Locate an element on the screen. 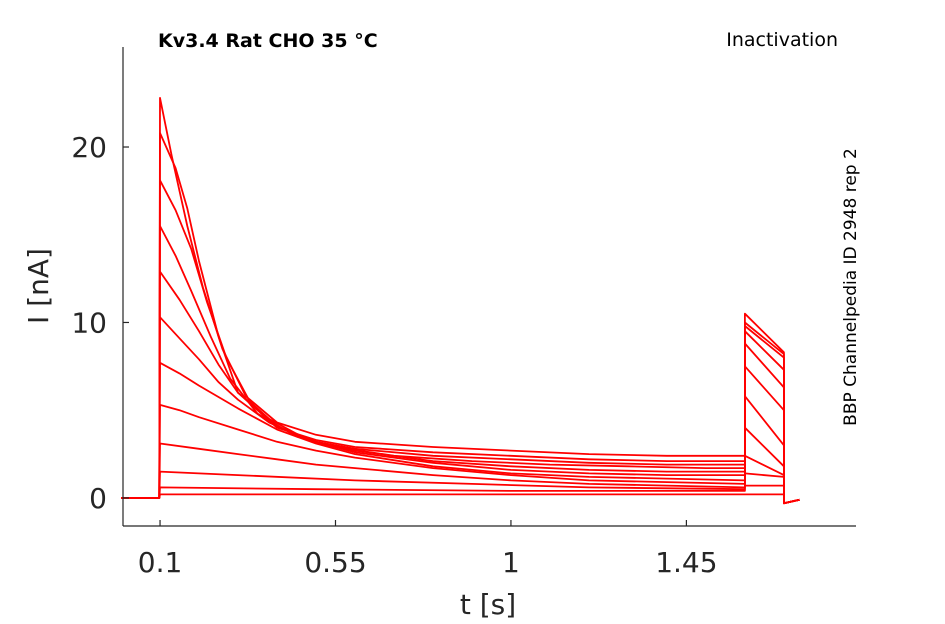  source-label: BBP Channelpedia ID 2948 rep 2 is located at coordinates (851, 287).